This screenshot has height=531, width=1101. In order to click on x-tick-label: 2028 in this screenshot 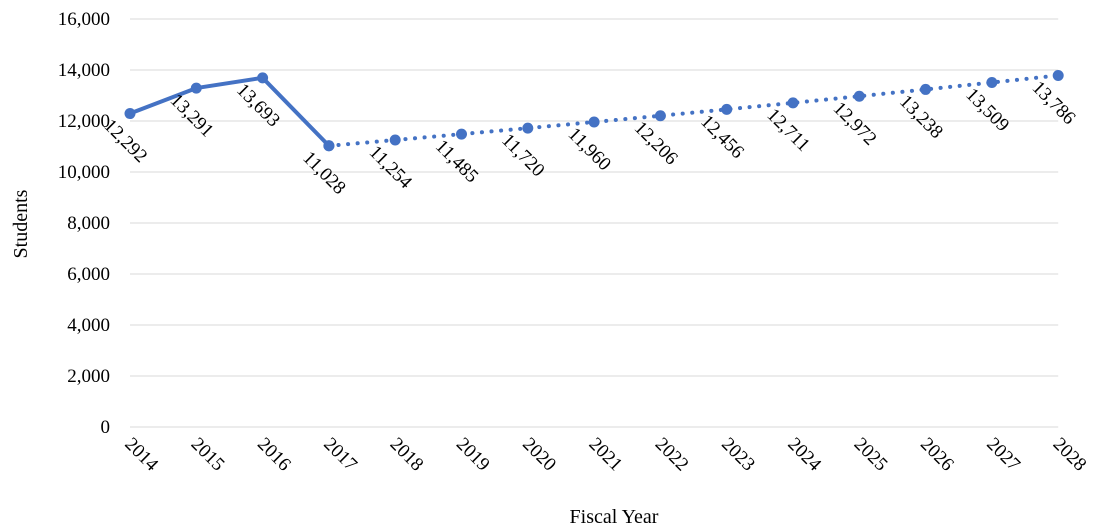, I will do `click(1070, 455)`.